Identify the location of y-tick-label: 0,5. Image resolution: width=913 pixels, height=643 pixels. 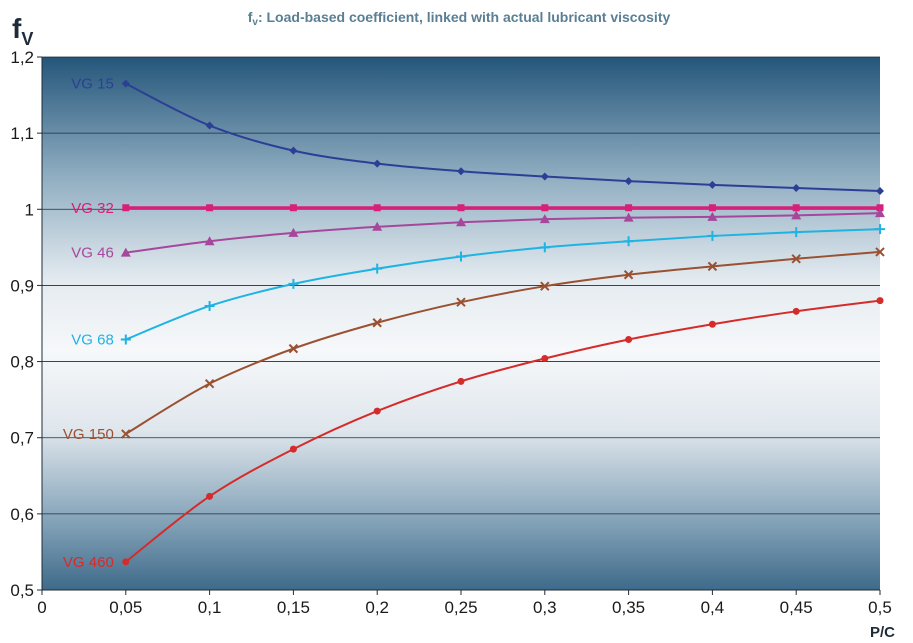
(22, 590).